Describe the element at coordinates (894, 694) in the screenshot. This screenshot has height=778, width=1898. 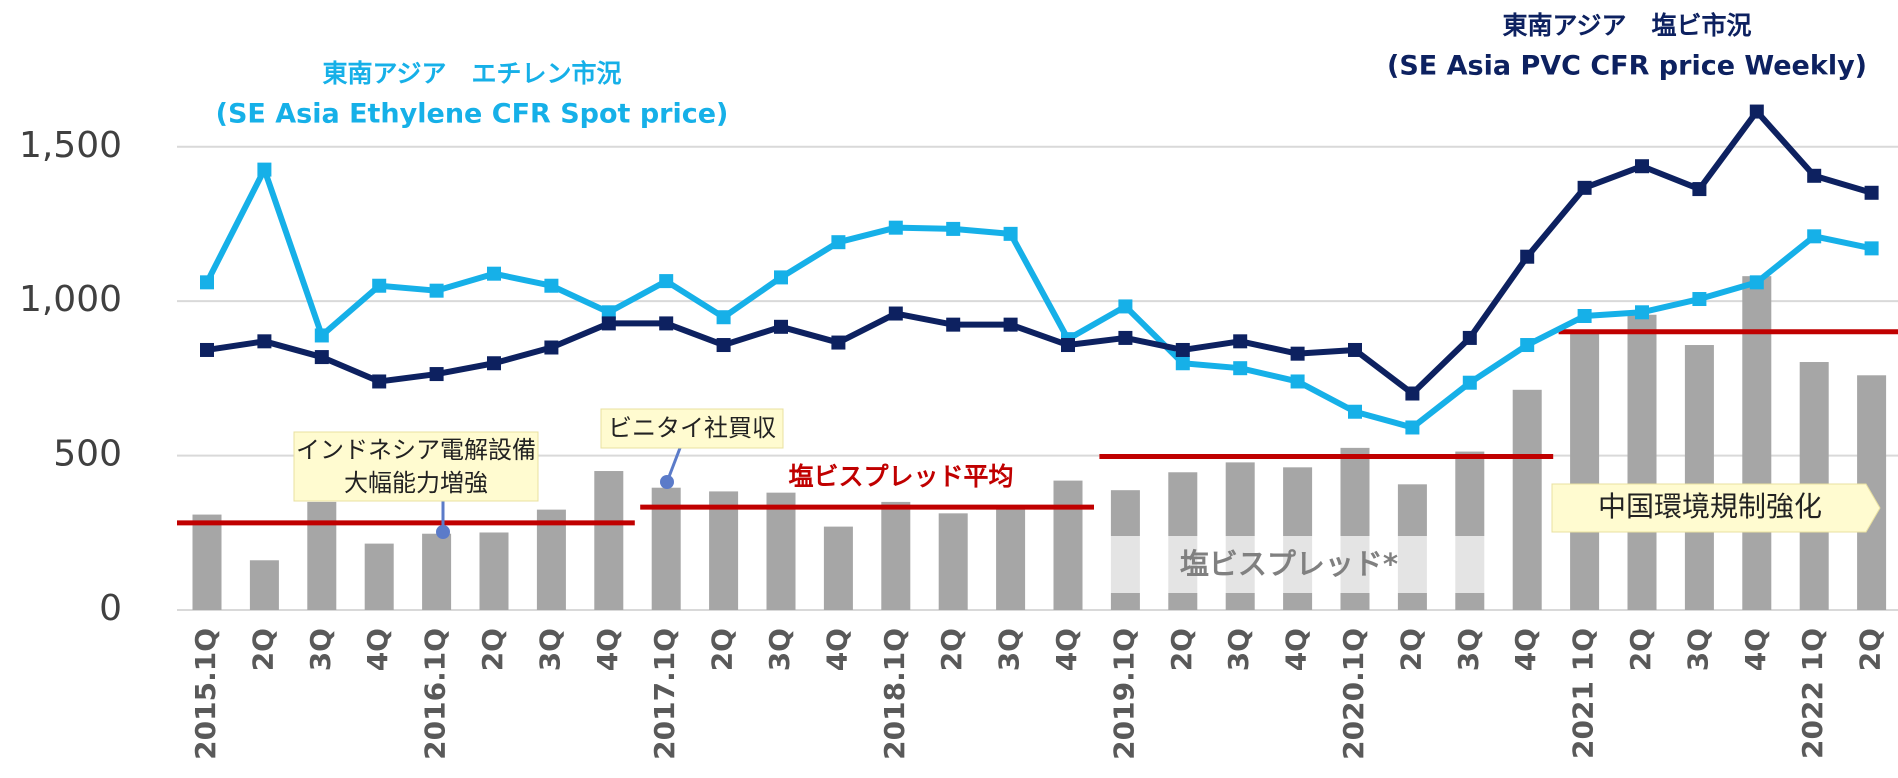
I see `x-tick-label: 2018.1Q` at that location.